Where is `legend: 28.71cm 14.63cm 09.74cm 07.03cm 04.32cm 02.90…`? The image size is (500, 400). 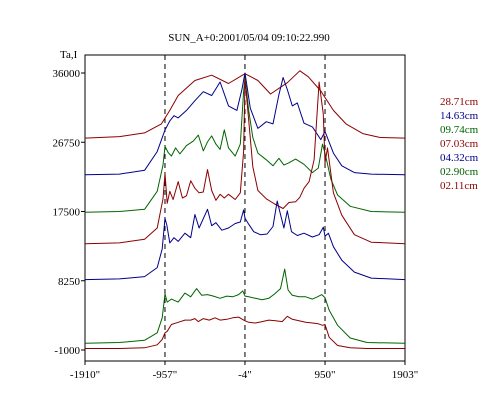 legend: 28.71cm 14.63cm 09.74cm 07.03cm 04.32cm 02.90… is located at coordinates (459, 144).